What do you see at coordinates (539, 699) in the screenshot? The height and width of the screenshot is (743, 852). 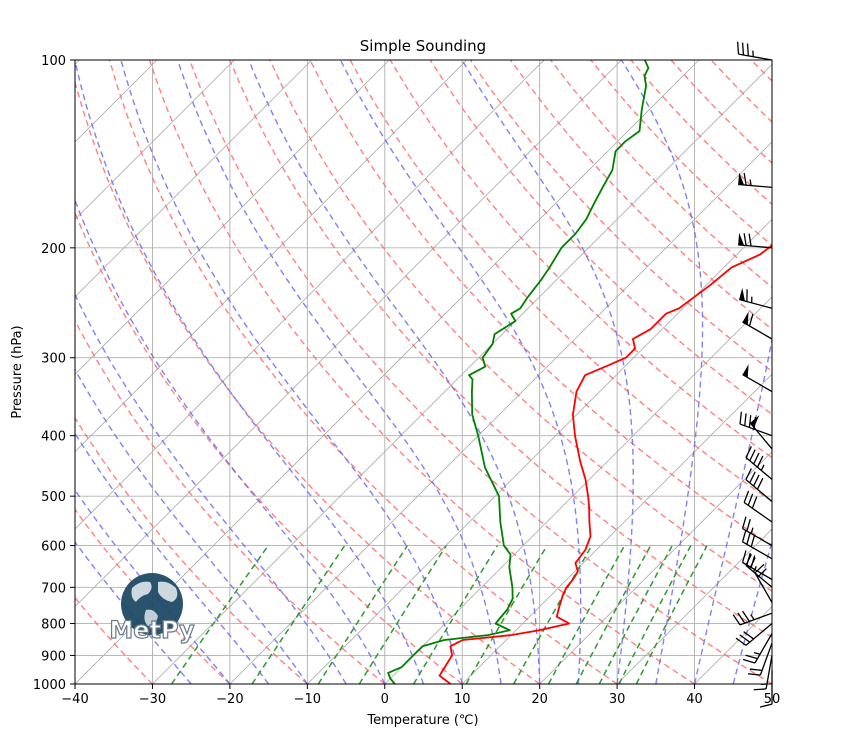 I see `x-tick-label: 20` at bounding box center [539, 699].